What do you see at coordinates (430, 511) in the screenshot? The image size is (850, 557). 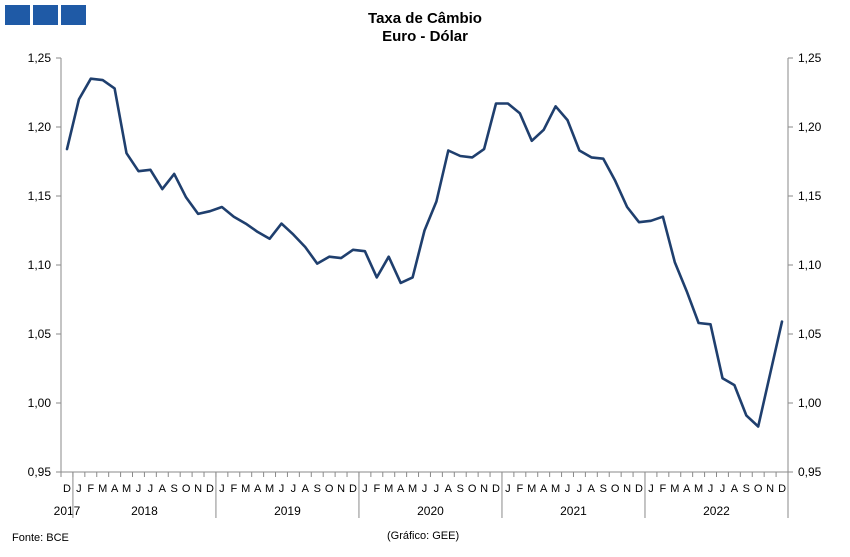 I see `x-year-label: 2020` at bounding box center [430, 511].